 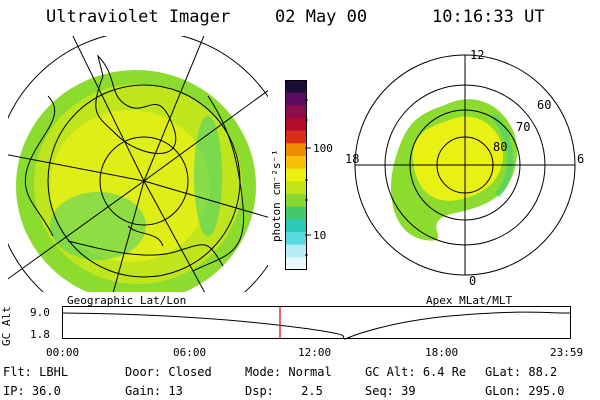 I want to click on mlt-label-6: 6, so click(x=580, y=159).